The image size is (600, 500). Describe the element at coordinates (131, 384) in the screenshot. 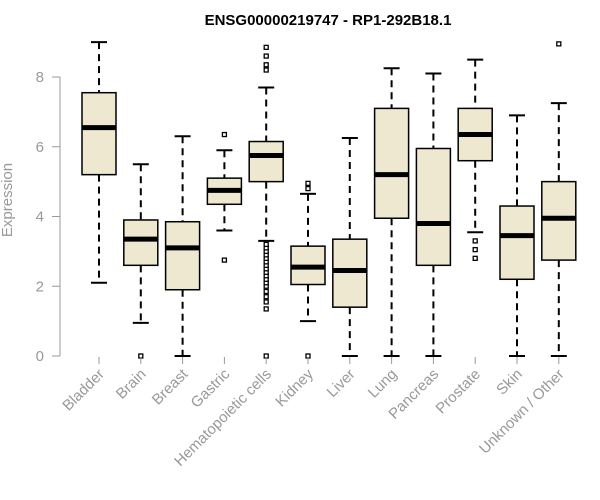

I see `x-tick-label: Brain` at that location.